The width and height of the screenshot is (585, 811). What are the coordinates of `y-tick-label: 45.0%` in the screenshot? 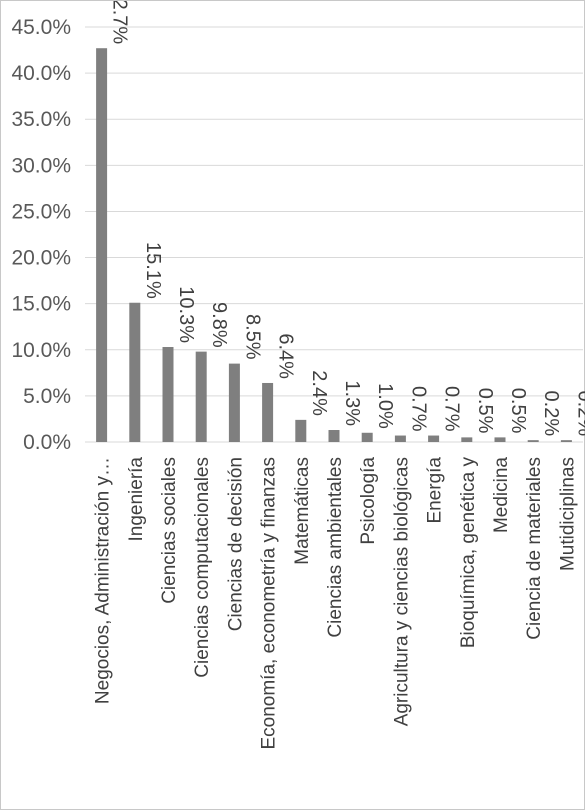 It's located at (41, 27).